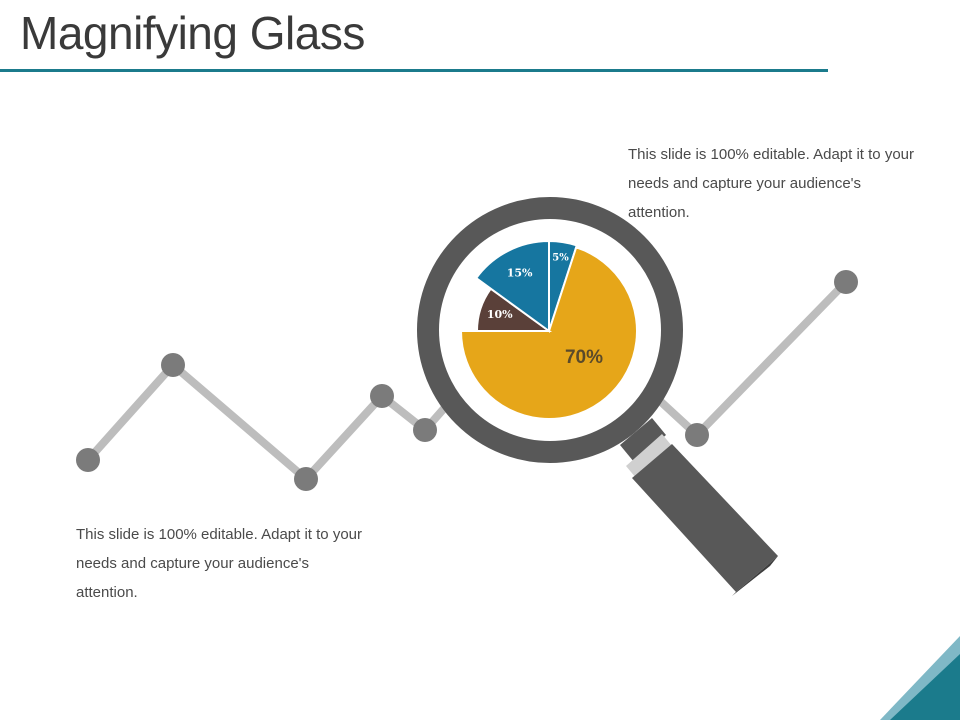  I want to click on corner-triangle-dark, so click(925, 687).